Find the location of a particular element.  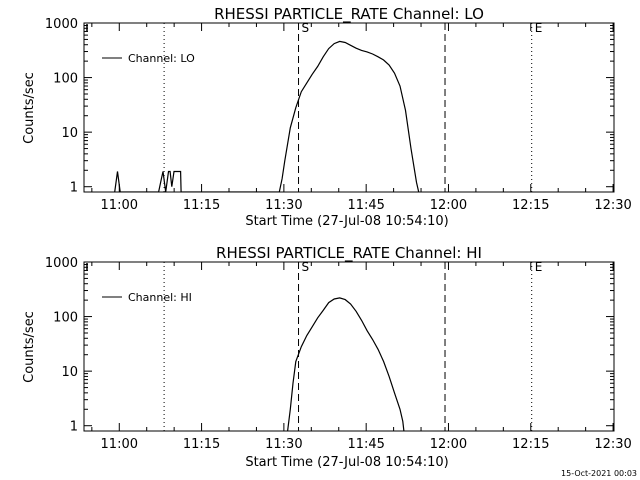

panel-lo-ytick-label: 10 is located at coordinates (69, 133).